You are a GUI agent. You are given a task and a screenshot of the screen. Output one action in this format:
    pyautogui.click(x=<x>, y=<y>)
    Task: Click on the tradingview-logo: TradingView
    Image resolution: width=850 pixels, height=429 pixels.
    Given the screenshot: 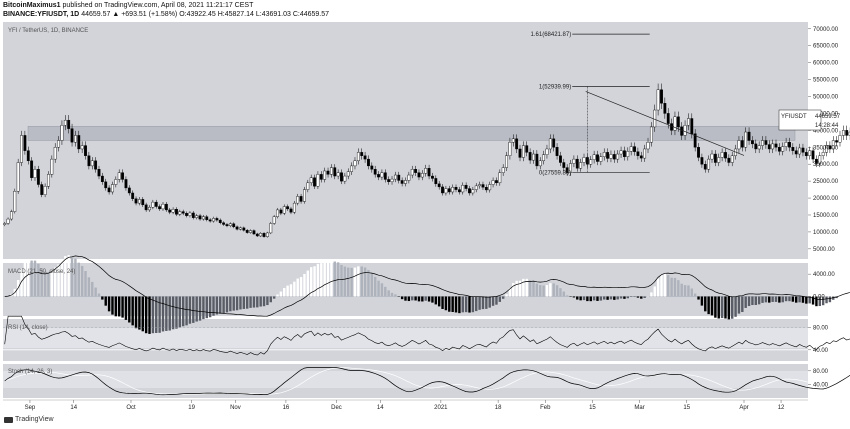 What is the action you would take?
    pyautogui.click(x=29, y=419)
    